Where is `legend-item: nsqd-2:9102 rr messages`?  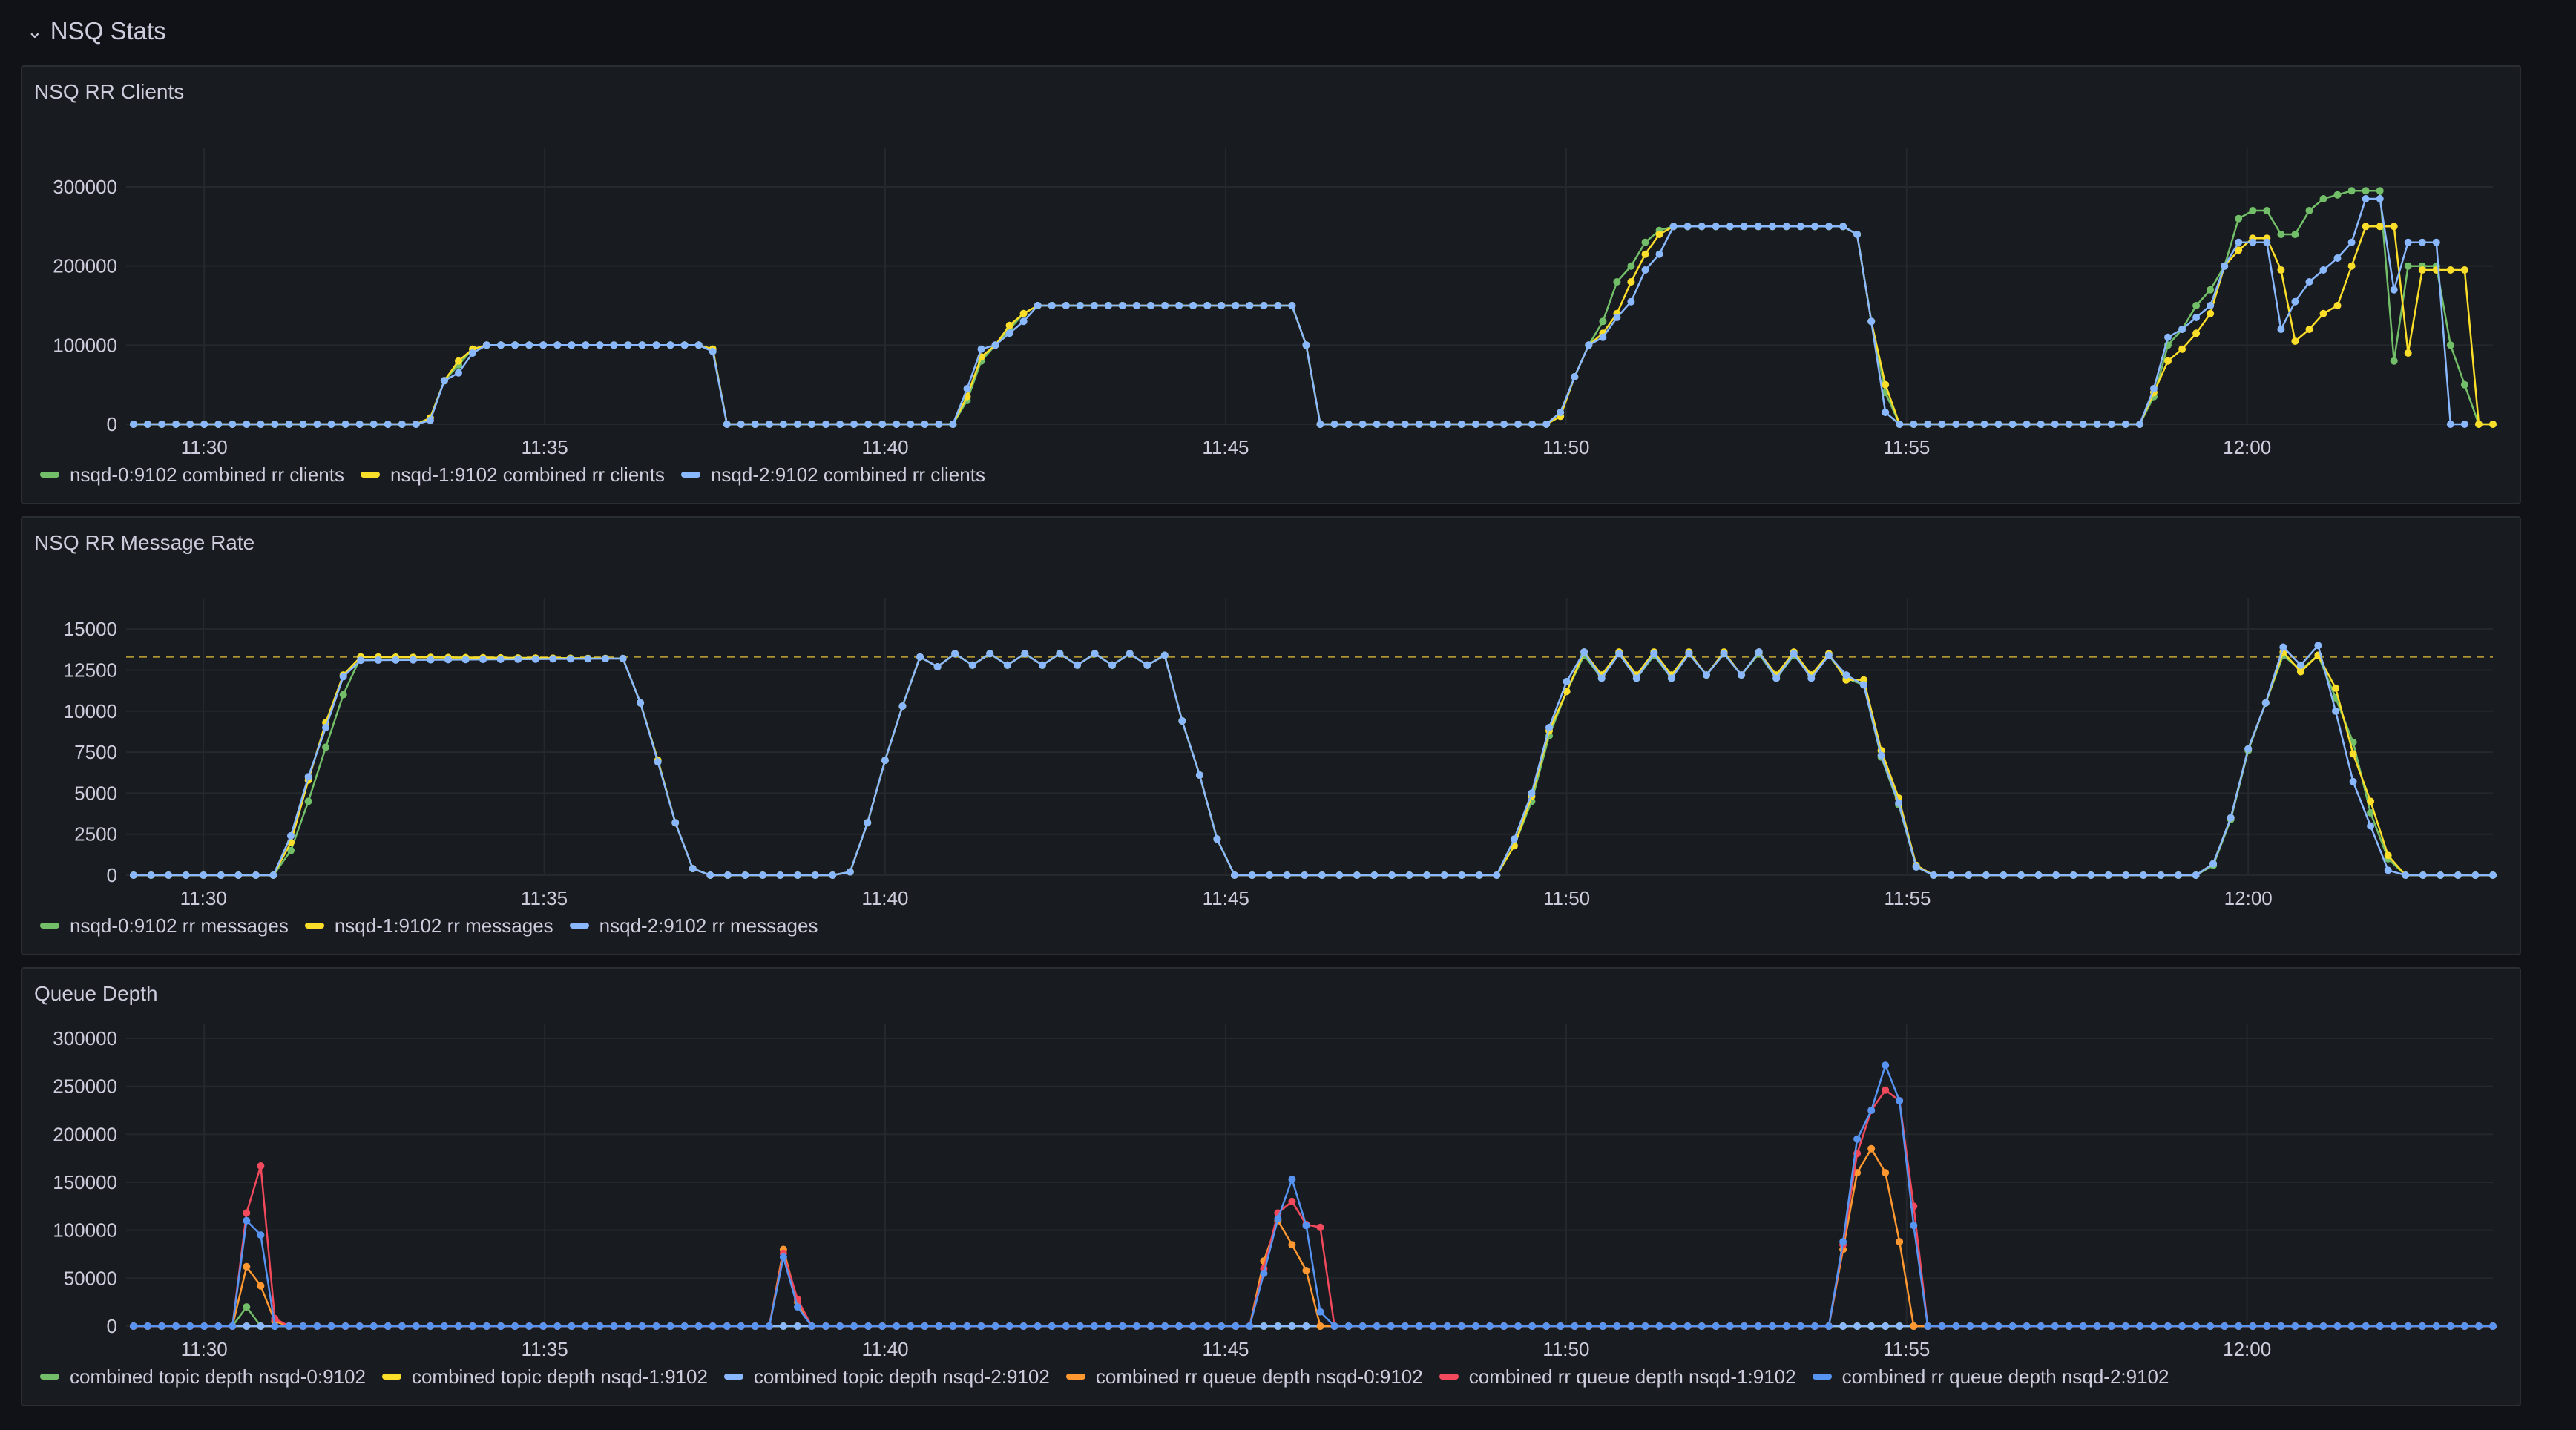
legend-item: nsqd-2:9102 rr messages is located at coordinates (693, 926).